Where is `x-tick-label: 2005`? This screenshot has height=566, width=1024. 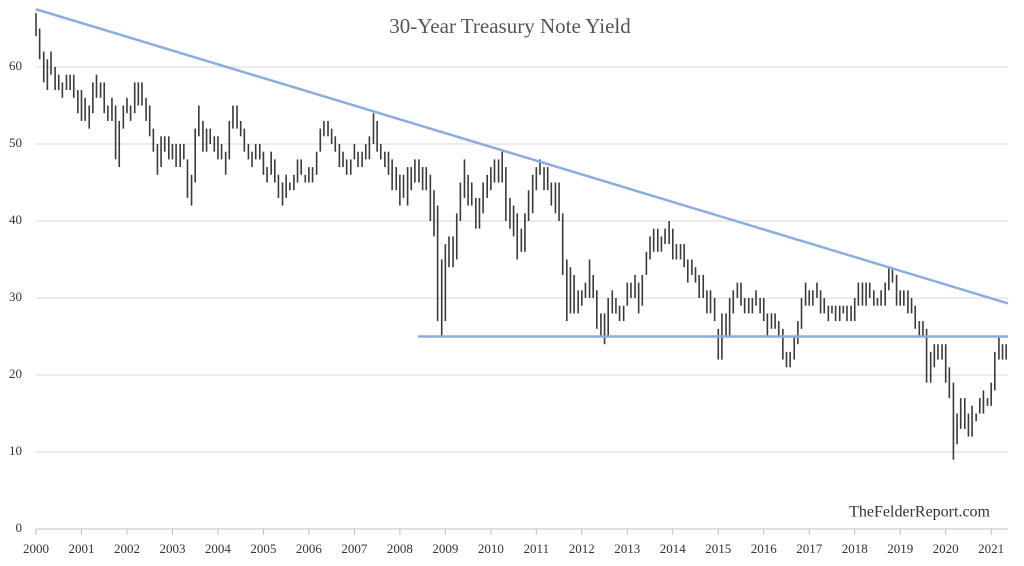 x-tick-label: 2005 is located at coordinates (263, 548).